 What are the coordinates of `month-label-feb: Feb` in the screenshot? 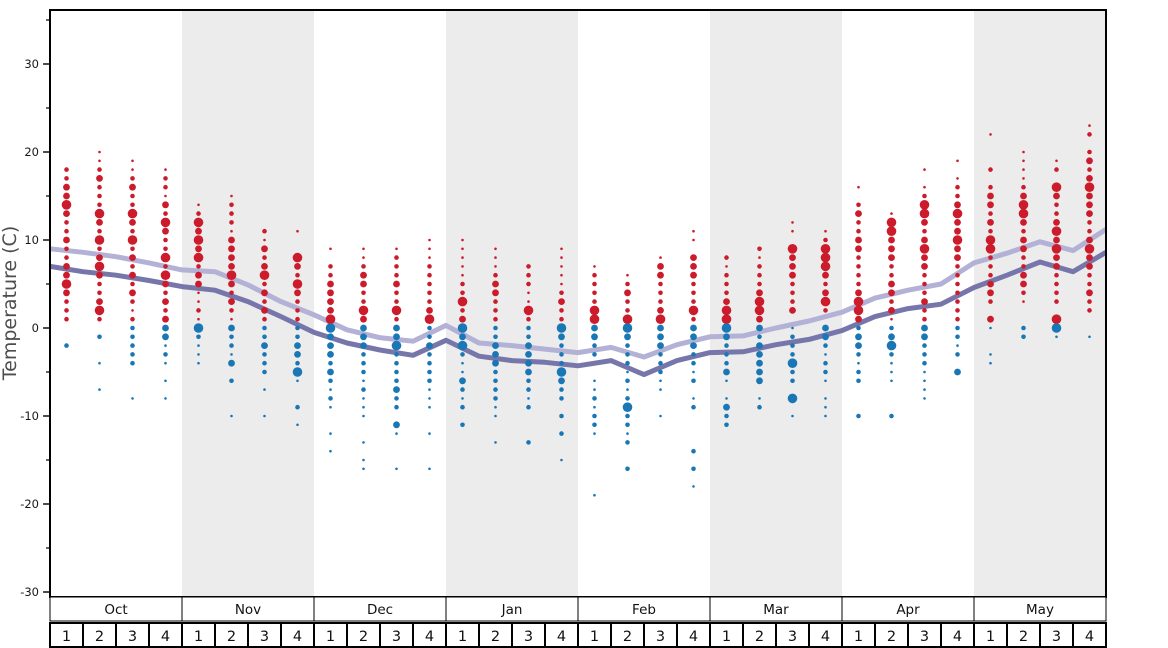 It's located at (644, 610).